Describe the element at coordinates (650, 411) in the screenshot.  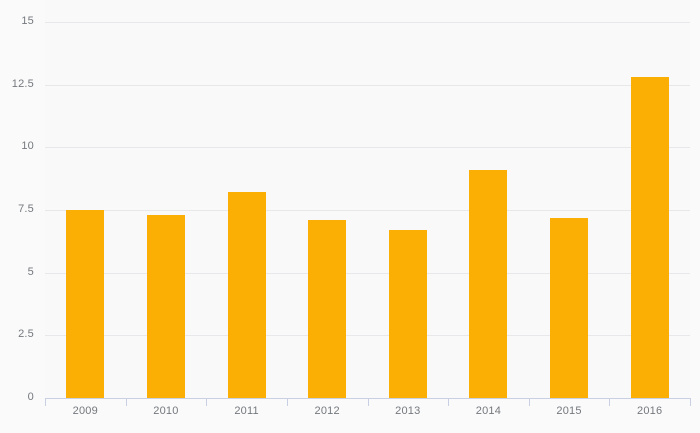
I see `x-axis-tick-label-2016: 2016` at that location.